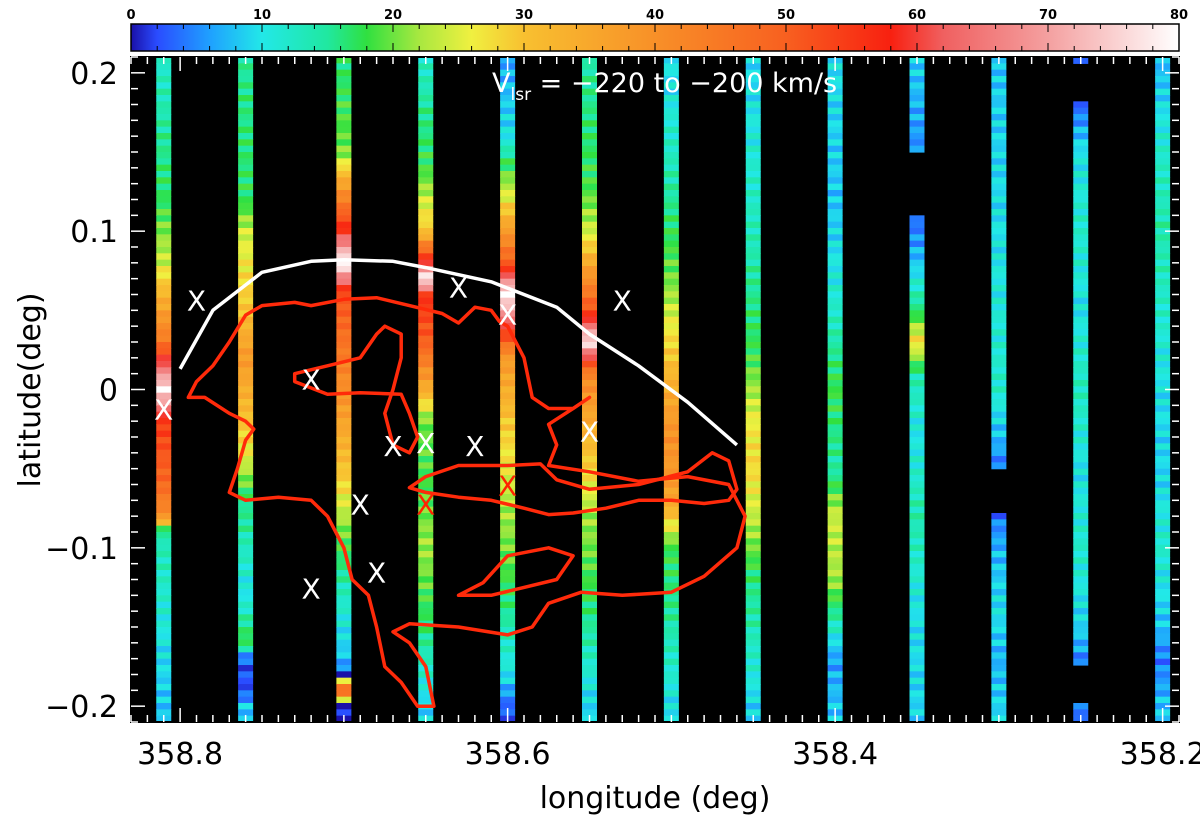 This screenshot has width=1200, height=824. What do you see at coordinates (655, 798) in the screenshot?
I see `x-axis-label: longitude (deg)` at bounding box center [655, 798].